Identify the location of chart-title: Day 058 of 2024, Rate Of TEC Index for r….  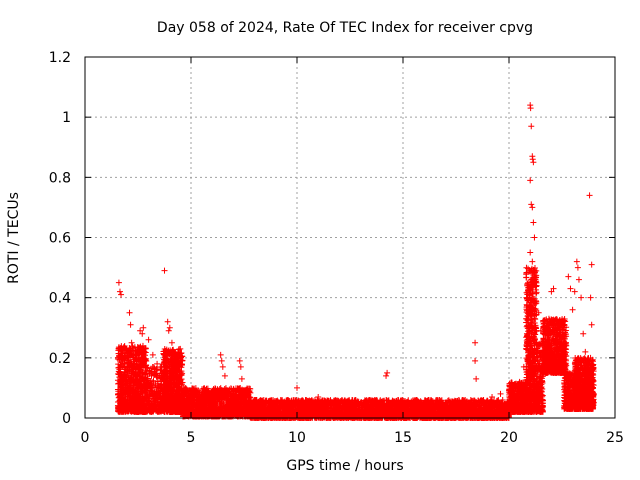
(345, 28).